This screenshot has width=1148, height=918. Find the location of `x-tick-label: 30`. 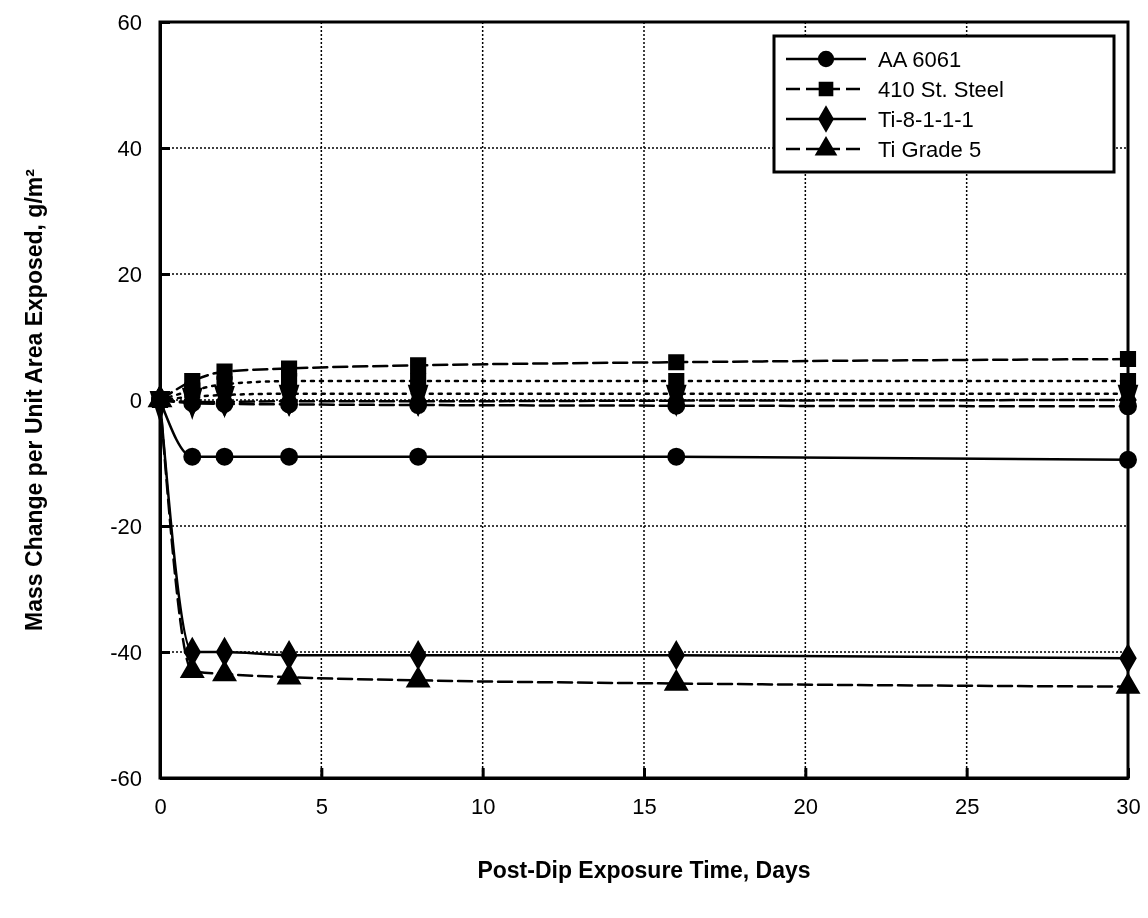

x-tick-label: 30 is located at coordinates (1128, 806).